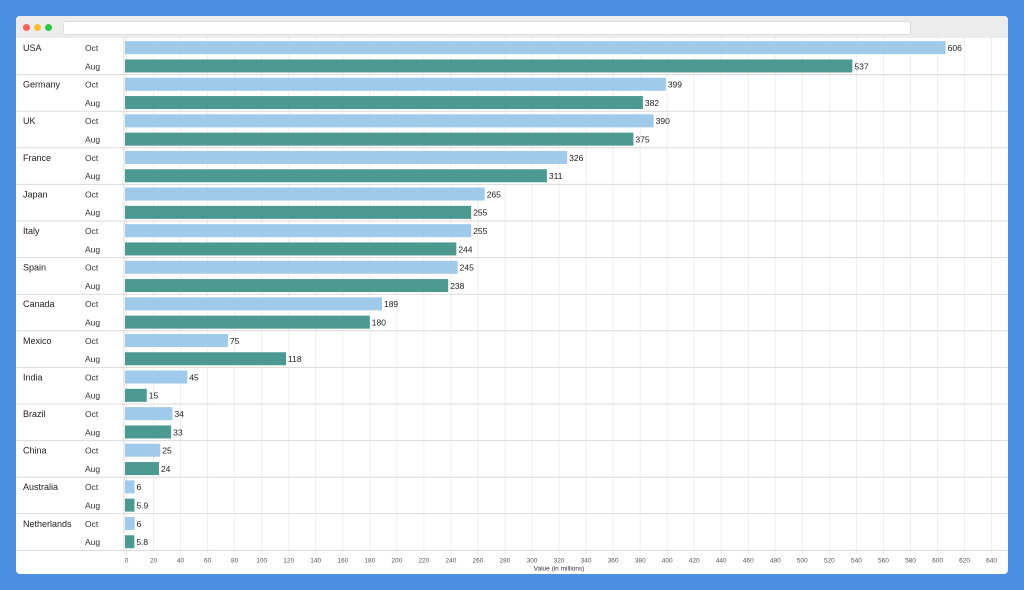 The width and height of the screenshot is (1024, 590). What do you see at coordinates (369, 560) in the screenshot?
I see `x-tick-label: 180` at bounding box center [369, 560].